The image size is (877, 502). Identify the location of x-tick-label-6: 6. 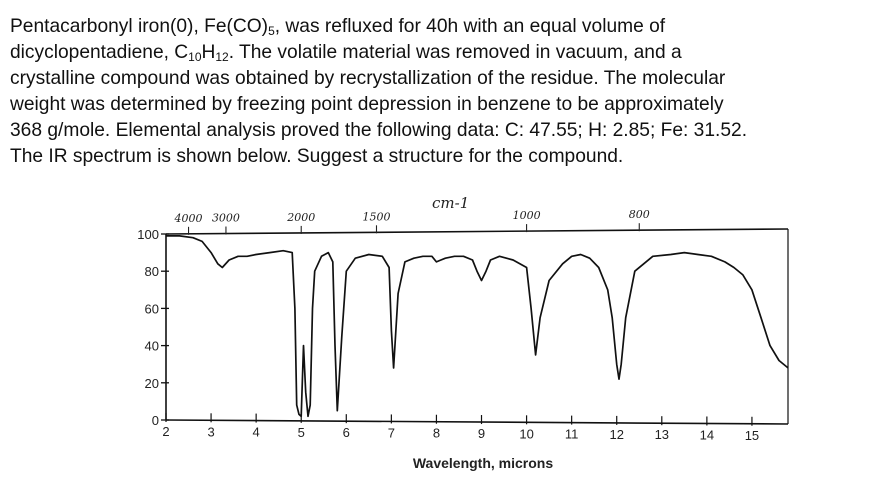
(346, 432).